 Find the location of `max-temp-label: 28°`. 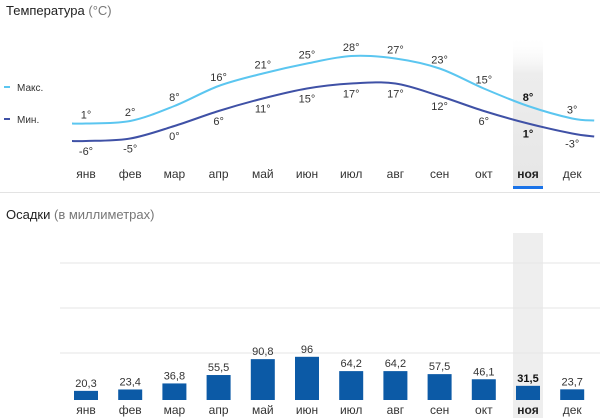

max-temp-label: 28° is located at coordinates (351, 48).